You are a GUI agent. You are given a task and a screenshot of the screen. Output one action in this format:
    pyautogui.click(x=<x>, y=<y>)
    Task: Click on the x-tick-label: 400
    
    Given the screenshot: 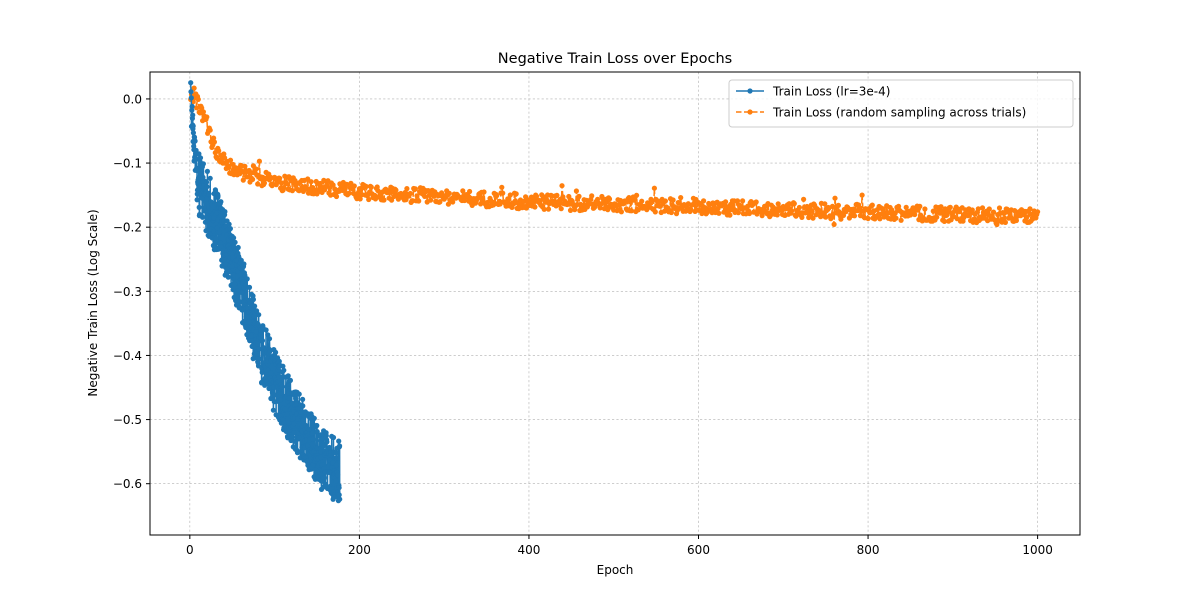 What is the action you would take?
    pyautogui.click(x=528, y=550)
    